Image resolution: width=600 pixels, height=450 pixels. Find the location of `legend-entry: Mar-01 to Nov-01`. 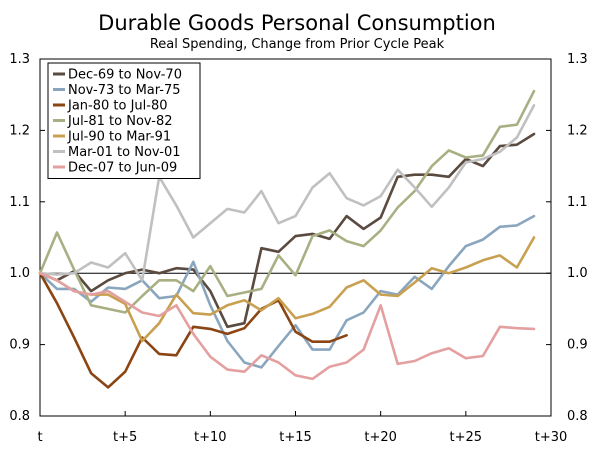

legend-entry: Mar-01 to Nov-01 is located at coordinates (124, 152).